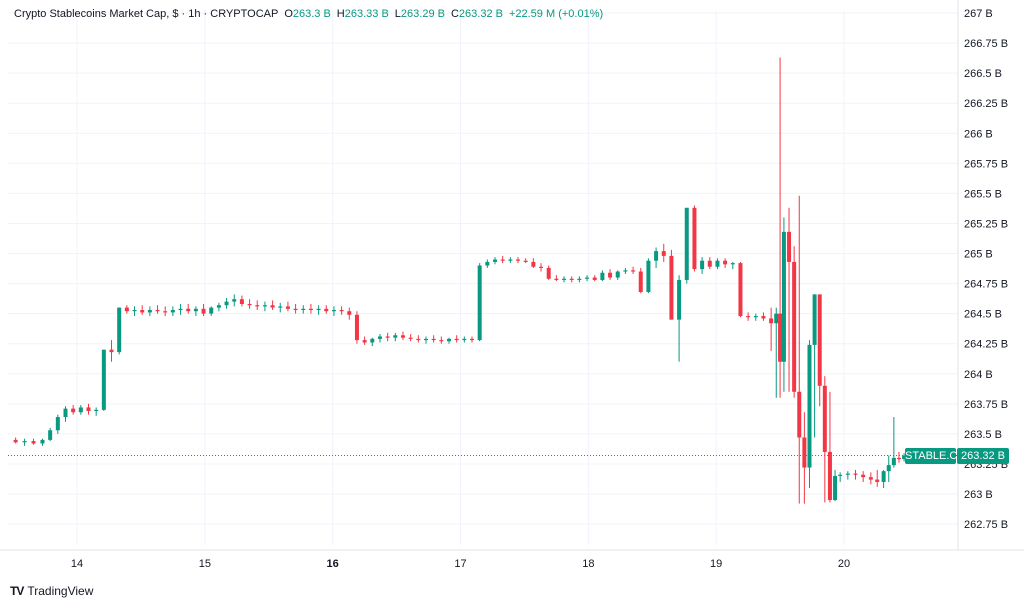  What do you see at coordinates (205, 564) in the screenshot?
I see `x-tick-label: 15` at bounding box center [205, 564].